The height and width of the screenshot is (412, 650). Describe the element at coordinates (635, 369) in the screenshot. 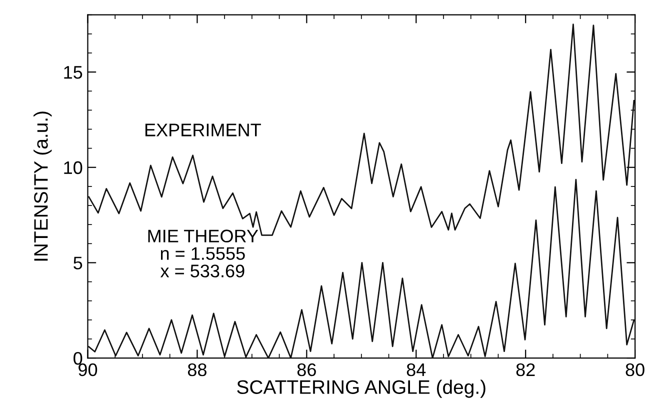

I see `x-tick-label: 80` at that location.